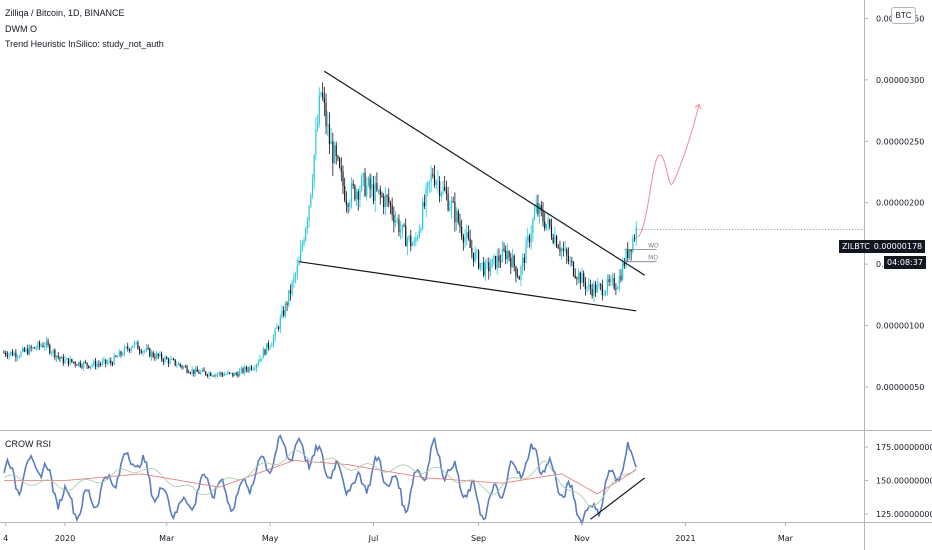 This screenshot has height=550, width=932. I want to click on trendline-lower, so click(467, 286).